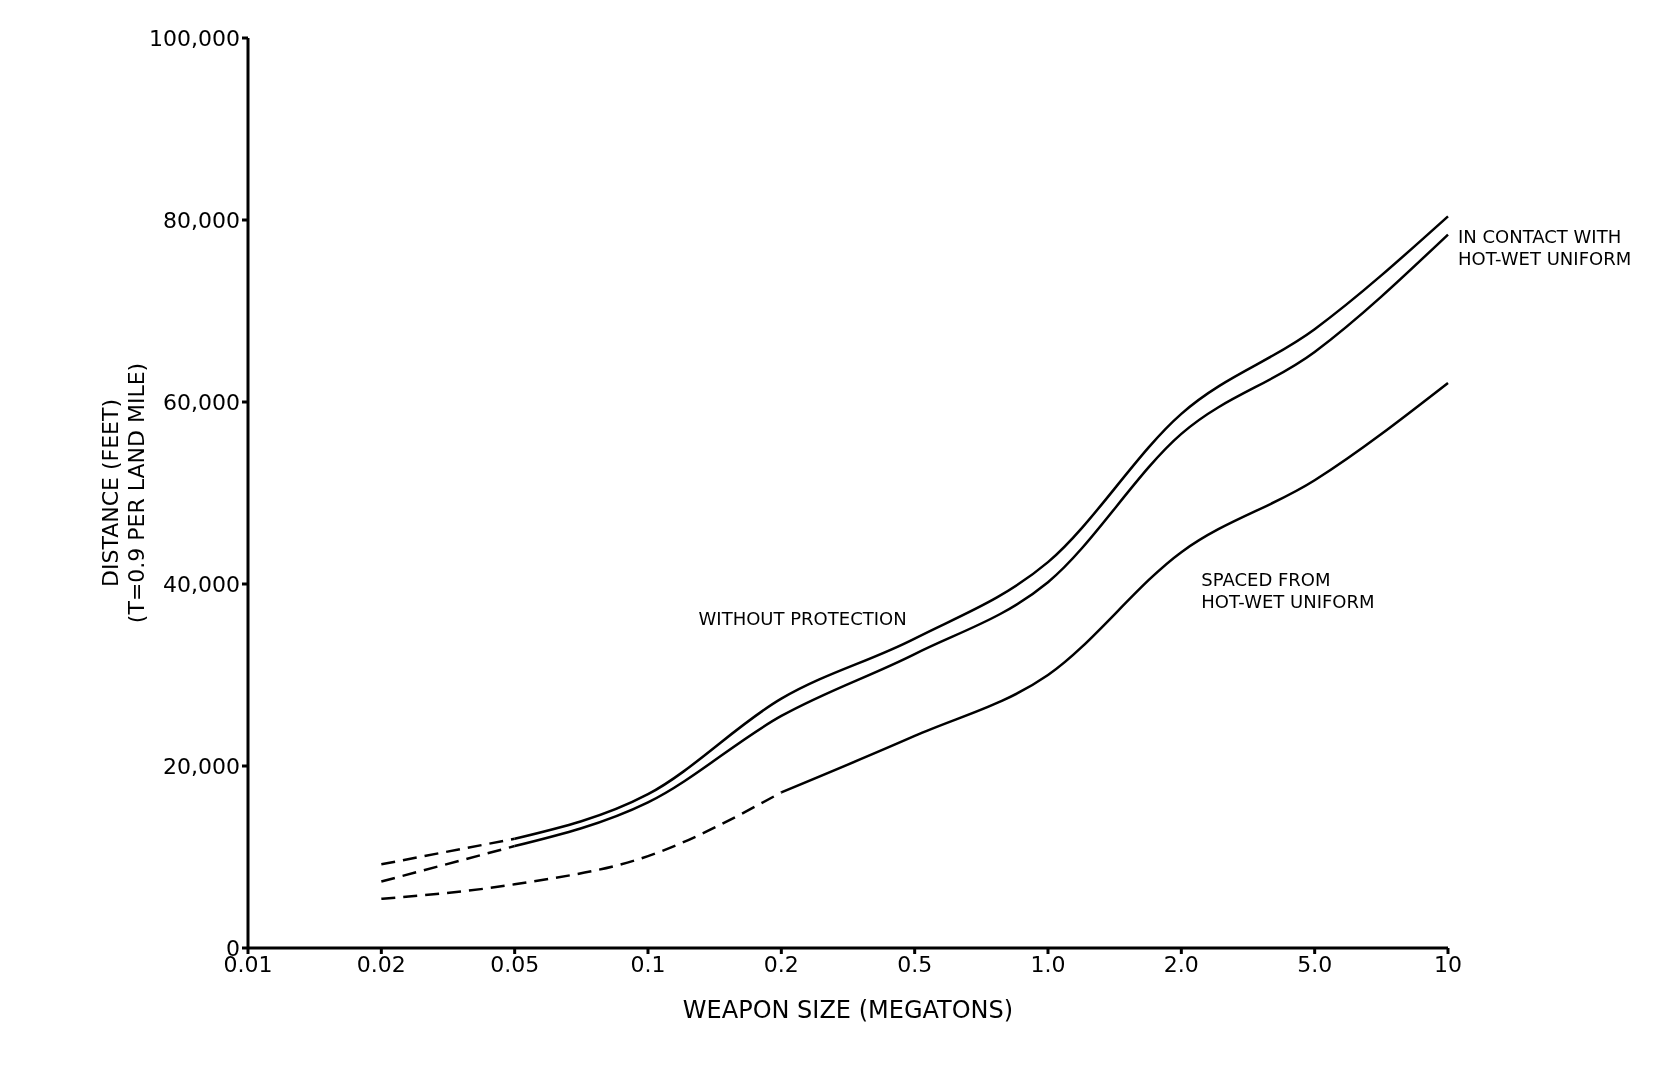 This screenshot has height=1088, width=1669. I want to click on y-tick-label: 20,000, so click(201, 766).